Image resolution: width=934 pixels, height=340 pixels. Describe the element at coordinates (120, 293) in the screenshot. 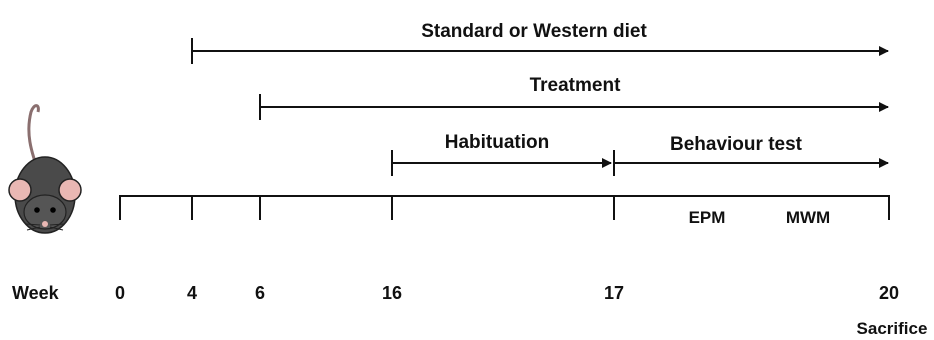

I see `tick-label: 0` at that location.